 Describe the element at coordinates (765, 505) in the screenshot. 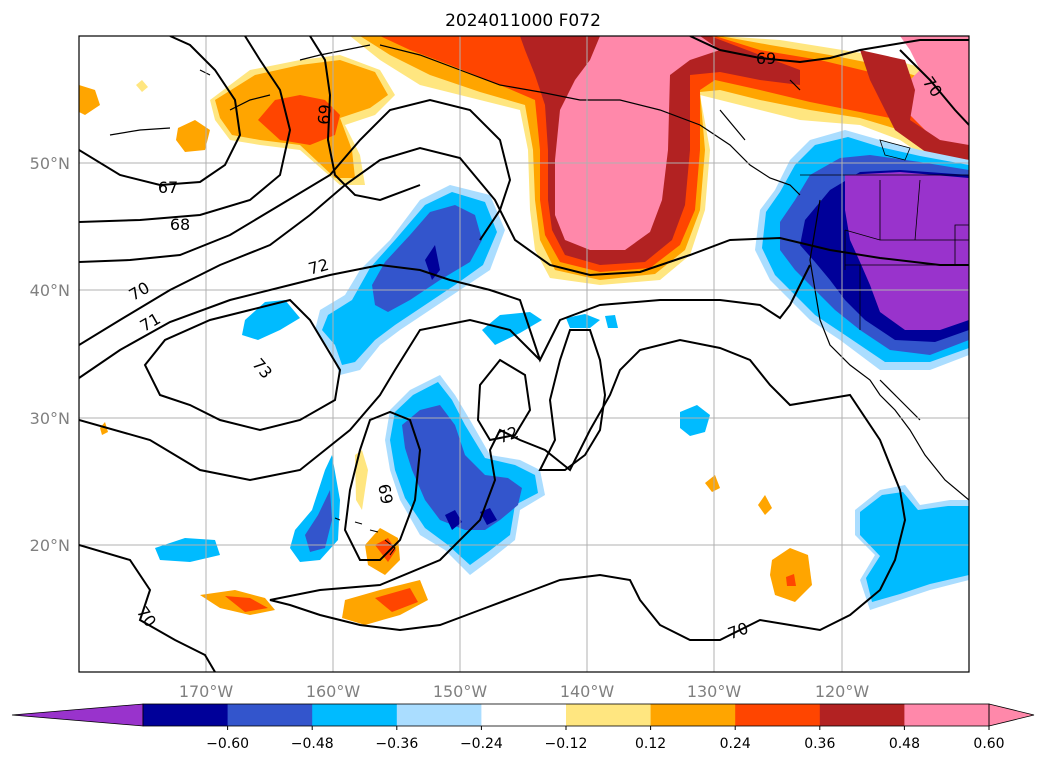

I see `positive-anomaly-orange-east-b` at that location.